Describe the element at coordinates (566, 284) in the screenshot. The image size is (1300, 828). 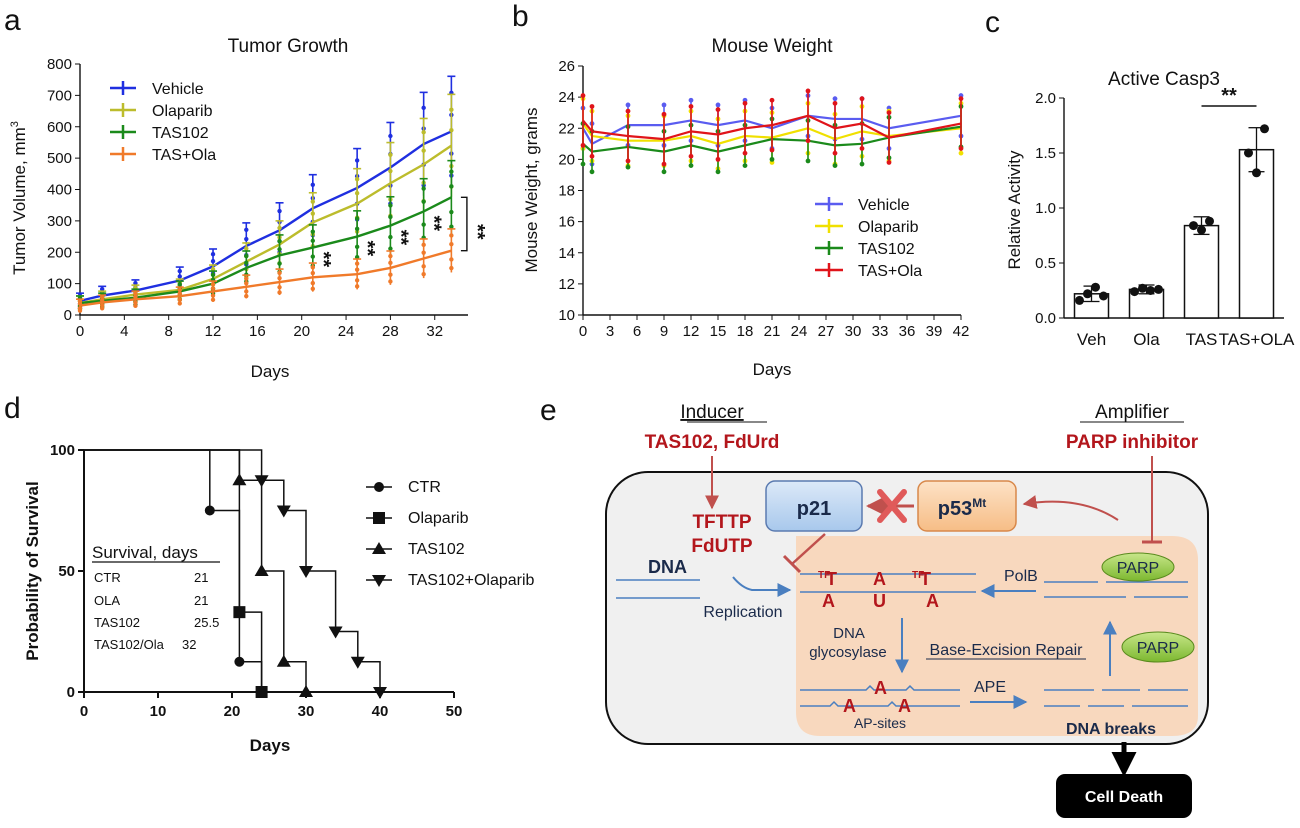
I see `y-tick-label: 12` at that location.